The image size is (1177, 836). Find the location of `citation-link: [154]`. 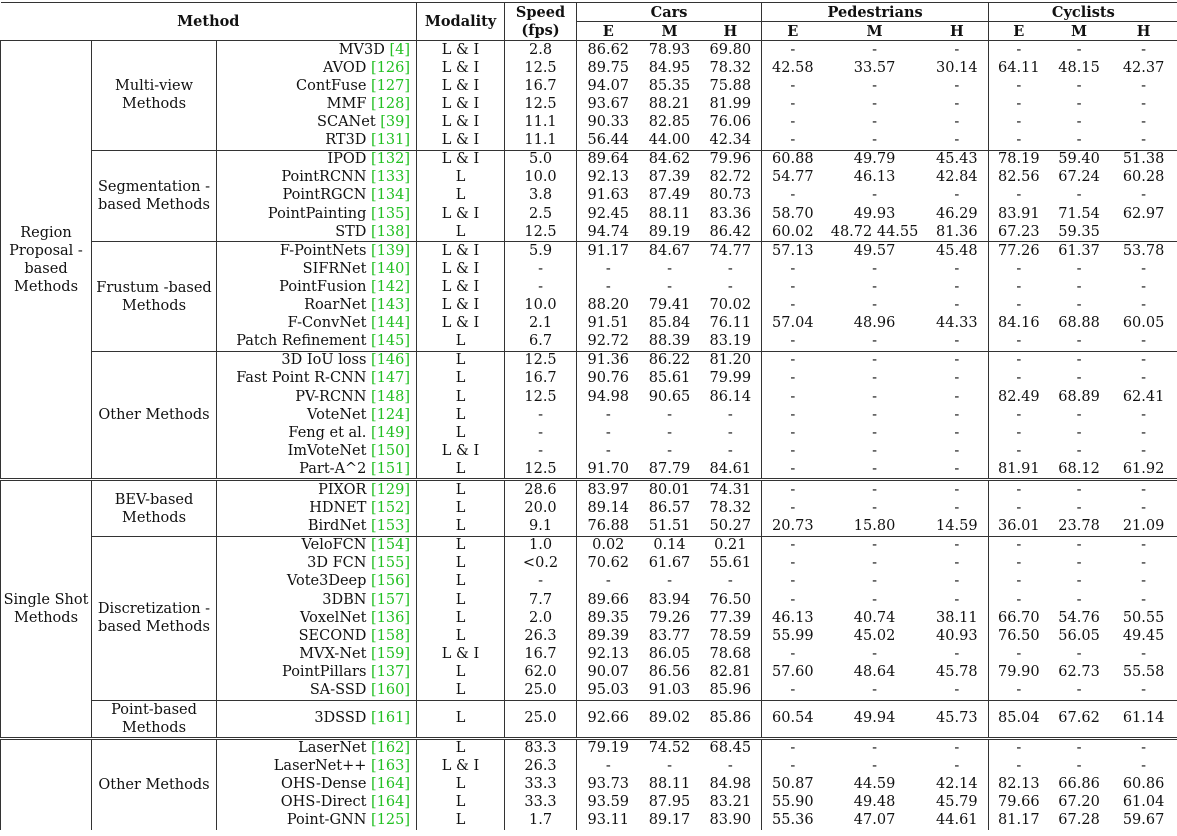

citation-link: [154] is located at coordinates (391, 545).